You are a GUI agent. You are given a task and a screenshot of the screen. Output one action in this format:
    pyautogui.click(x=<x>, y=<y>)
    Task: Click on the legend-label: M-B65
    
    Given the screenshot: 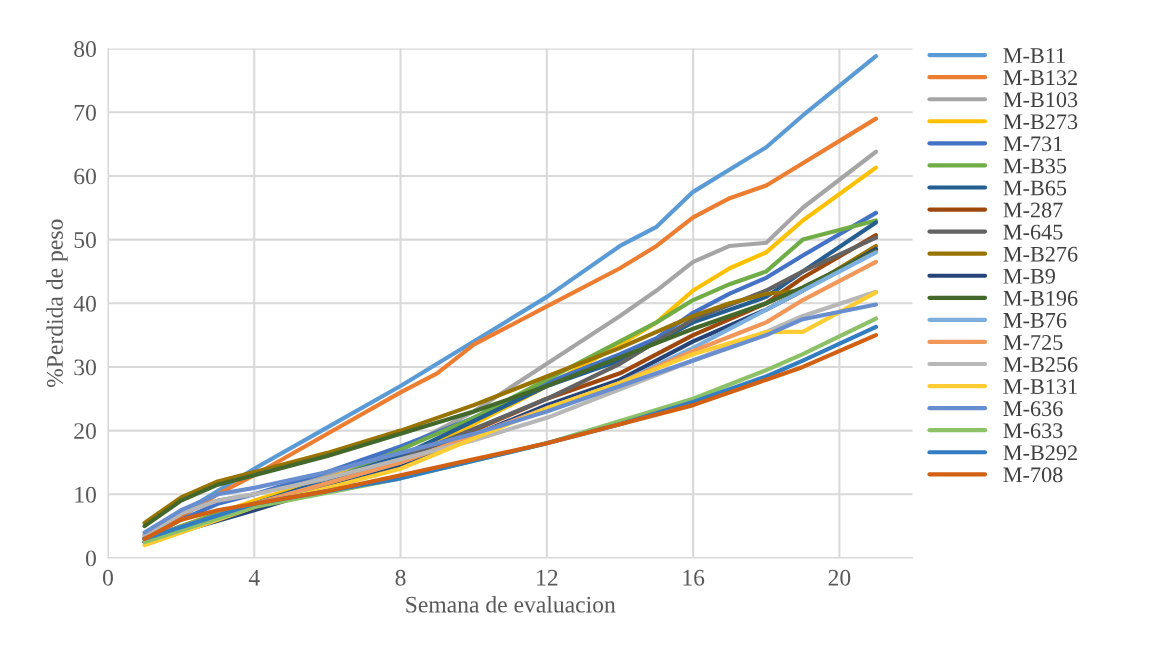 What is the action you would take?
    pyautogui.click(x=1035, y=188)
    